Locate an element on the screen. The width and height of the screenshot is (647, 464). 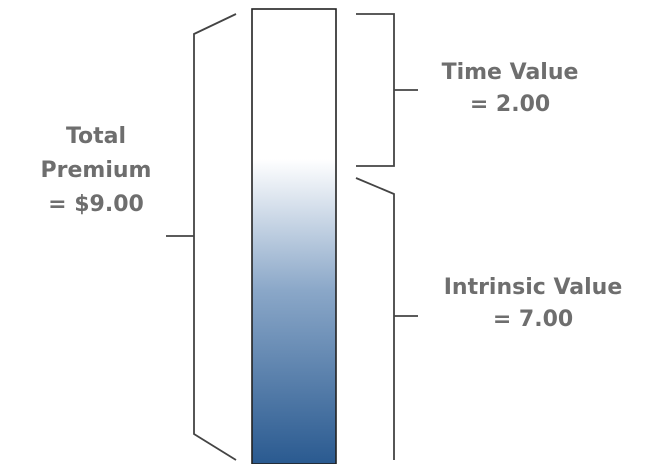
intrinsic-value-line-1: Intrinsic Value is located at coordinates (533, 287).